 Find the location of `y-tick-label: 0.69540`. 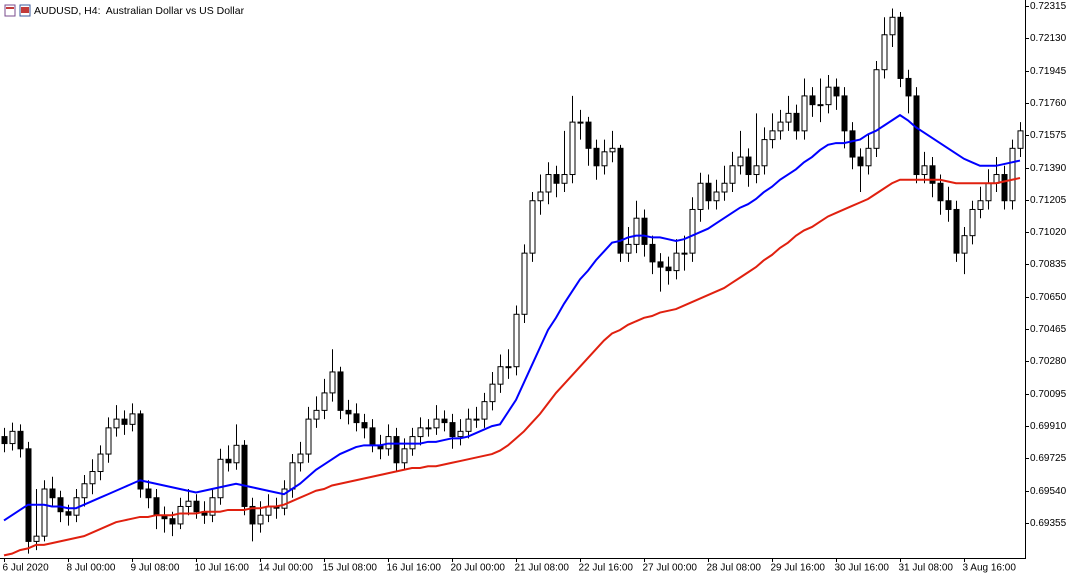

y-tick-label: 0.69540 is located at coordinates (1048, 491).